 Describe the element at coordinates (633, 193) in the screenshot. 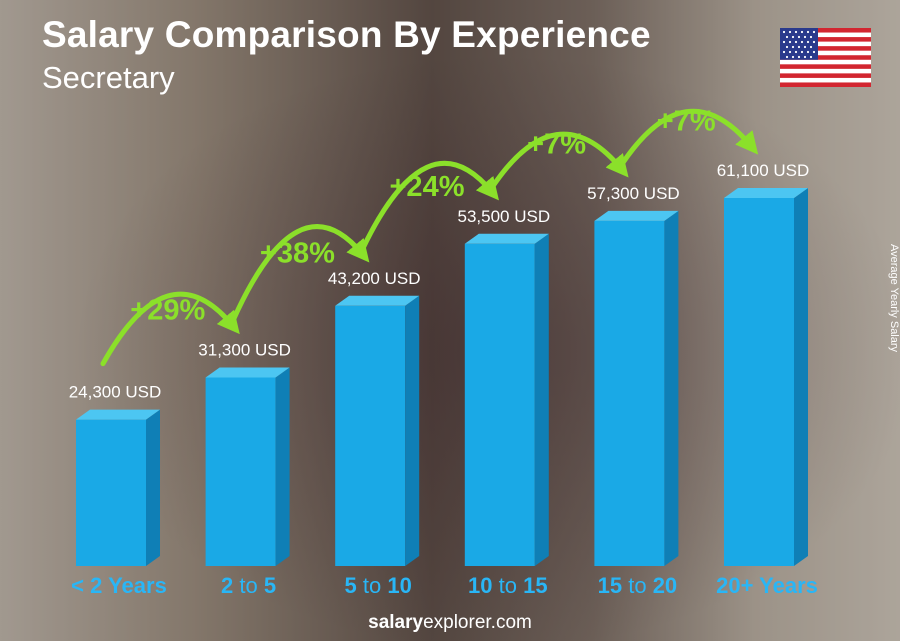

I see `value-label-4: 57,300 USD` at that location.